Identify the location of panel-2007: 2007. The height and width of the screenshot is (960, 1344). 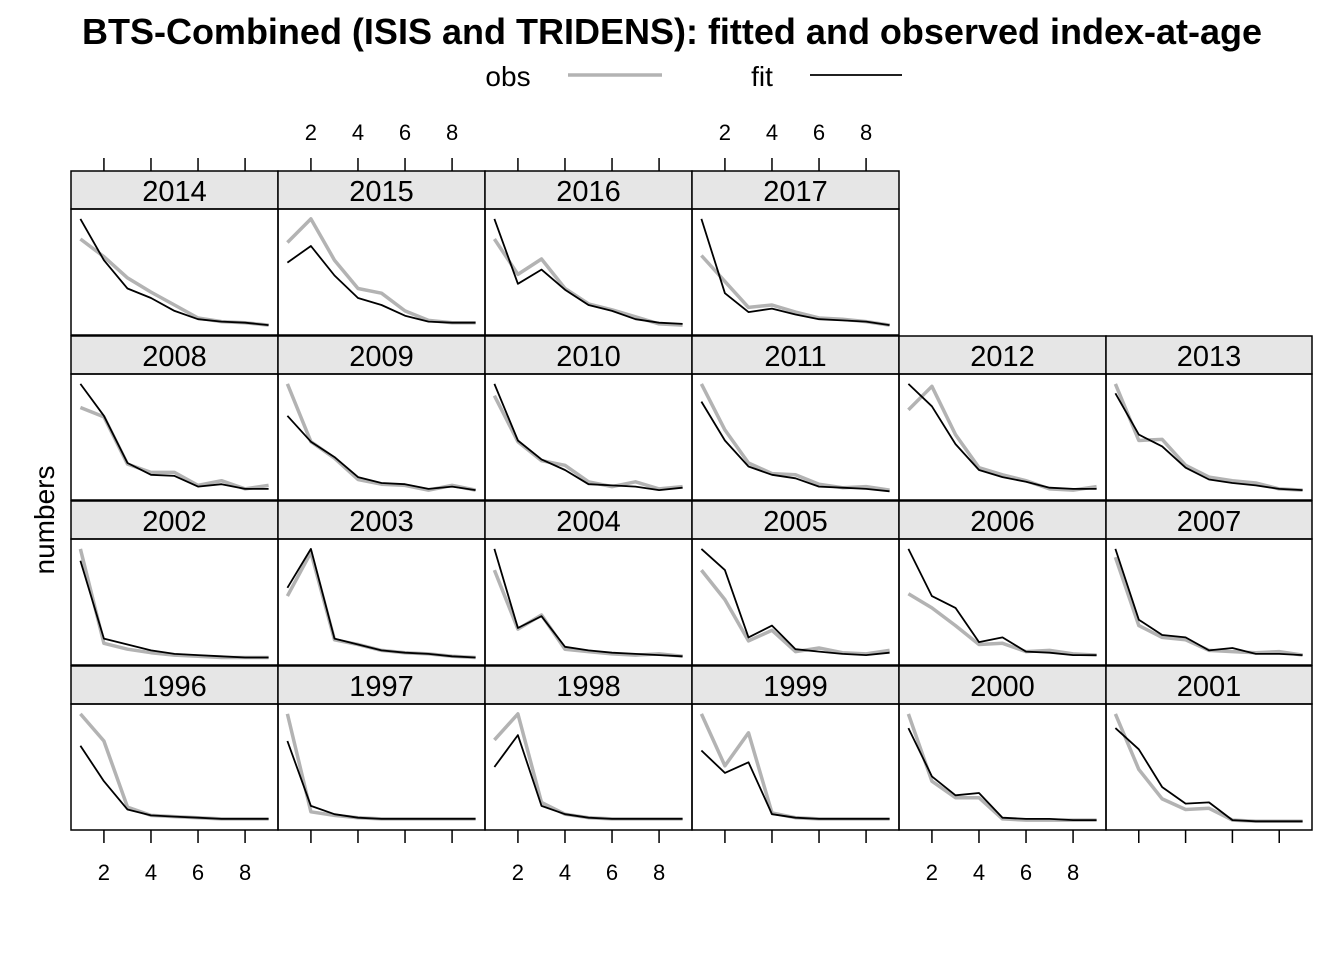
(1209, 583).